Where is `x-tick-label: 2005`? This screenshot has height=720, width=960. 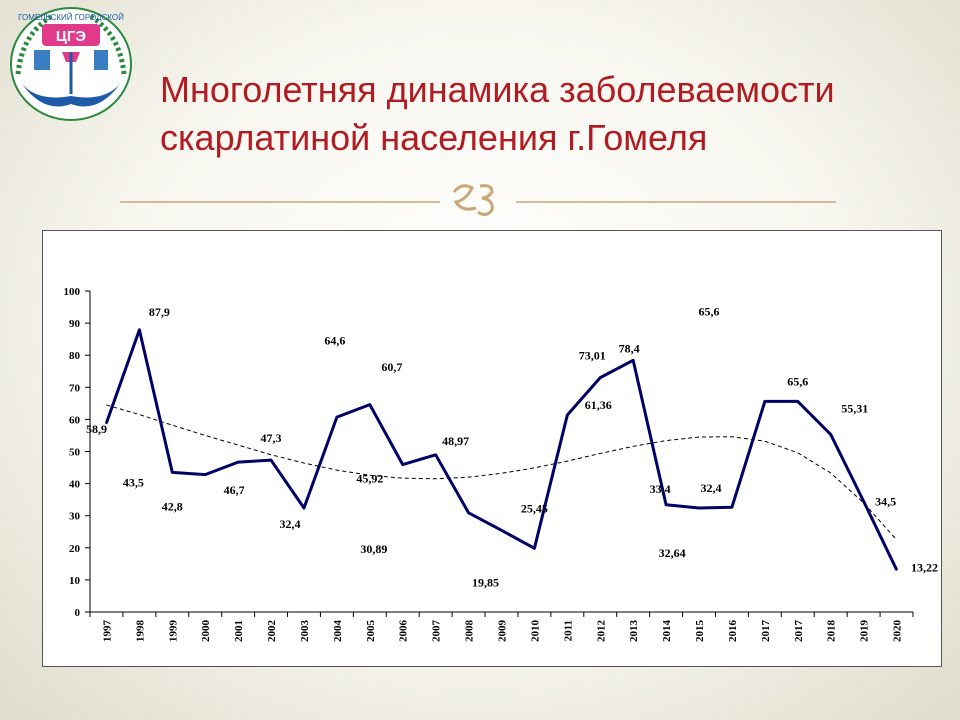 x-tick-label: 2005 is located at coordinates (371, 631).